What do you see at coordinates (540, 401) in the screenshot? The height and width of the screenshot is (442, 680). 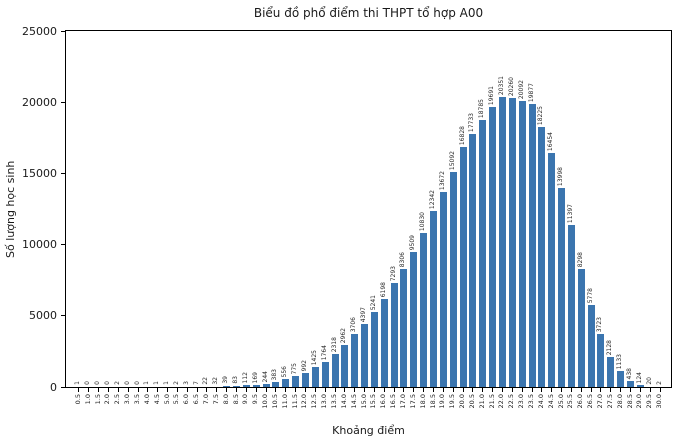 I see `x-tick-label: 24.0` at bounding box center [540, 401].